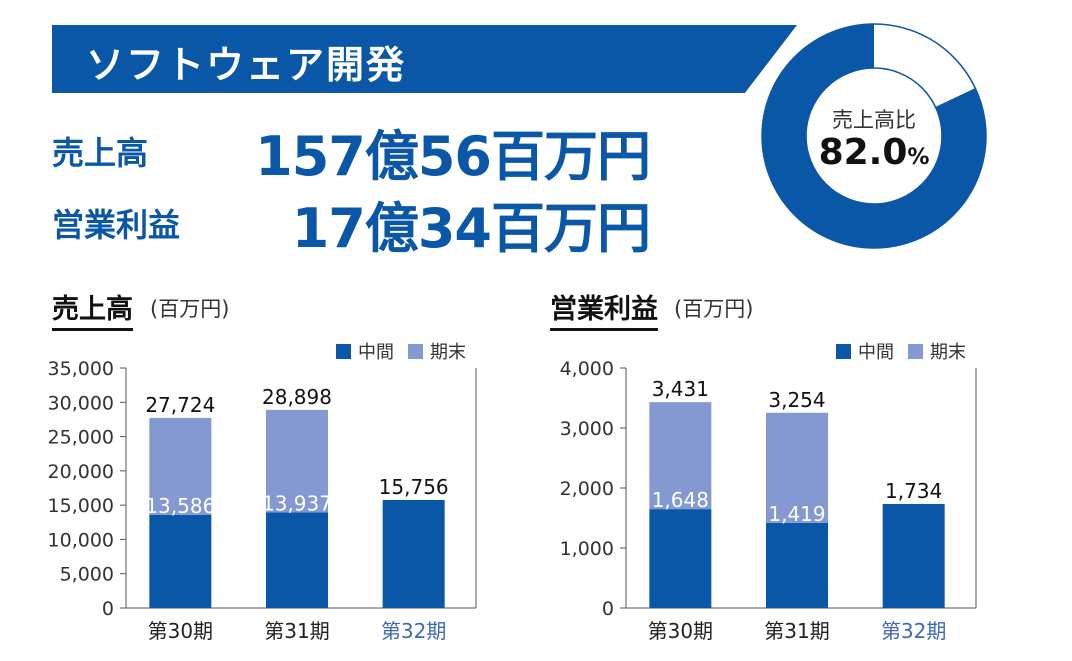 This screenshot has height=661, width=1072. Describe the element at coordinates (874, 120) in the screenshot. I see `donut-label: 売上高比` at that location.